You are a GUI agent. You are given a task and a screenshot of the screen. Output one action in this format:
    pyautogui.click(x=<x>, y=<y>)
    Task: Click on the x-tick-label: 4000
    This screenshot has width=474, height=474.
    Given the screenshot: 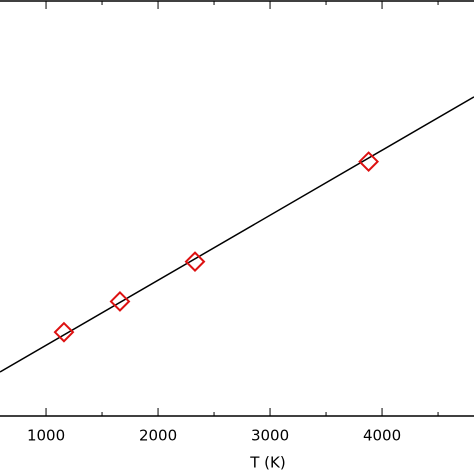 What is the action you would take?
    pyautogui.click(x=382, y=436)
    